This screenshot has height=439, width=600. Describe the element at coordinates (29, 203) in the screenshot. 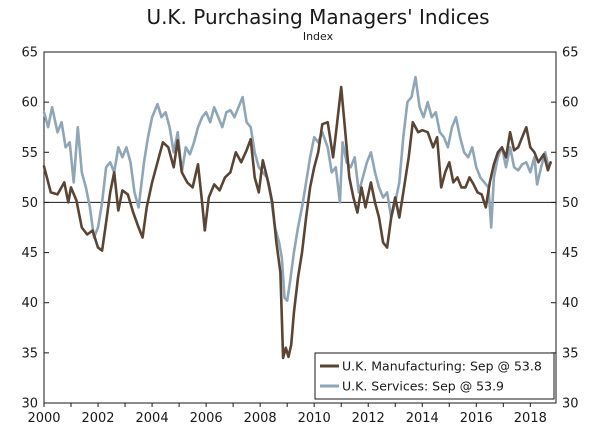

I see `y-tick-label-left: 50` at that location.